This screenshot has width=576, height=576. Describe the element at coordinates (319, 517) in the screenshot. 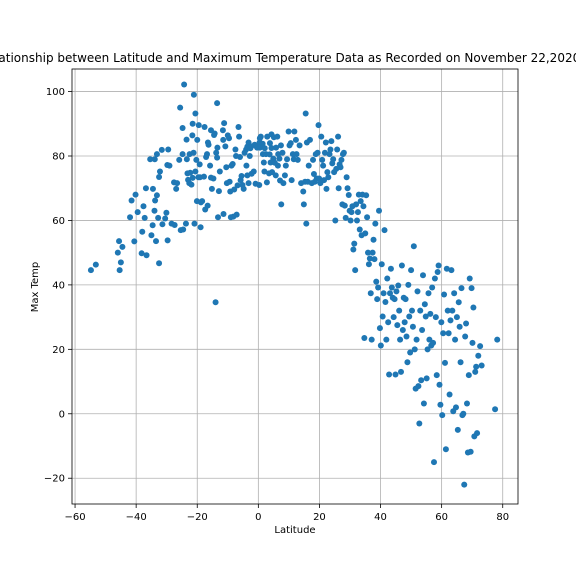

I see `x-tick-label: 20` at that location.